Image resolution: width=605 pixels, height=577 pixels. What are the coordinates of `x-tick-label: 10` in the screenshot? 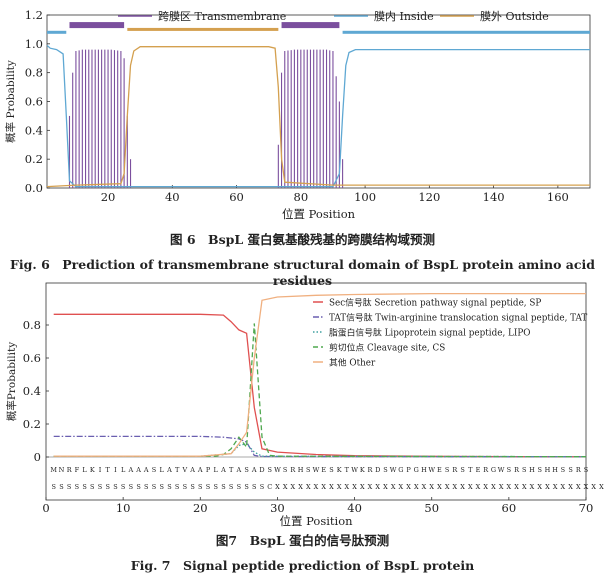 It's located at (123, 508).